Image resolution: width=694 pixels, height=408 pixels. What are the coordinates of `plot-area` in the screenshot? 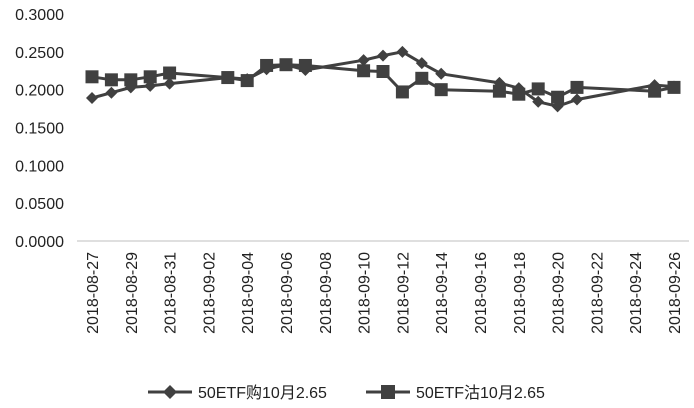 It's located at (383, 79).